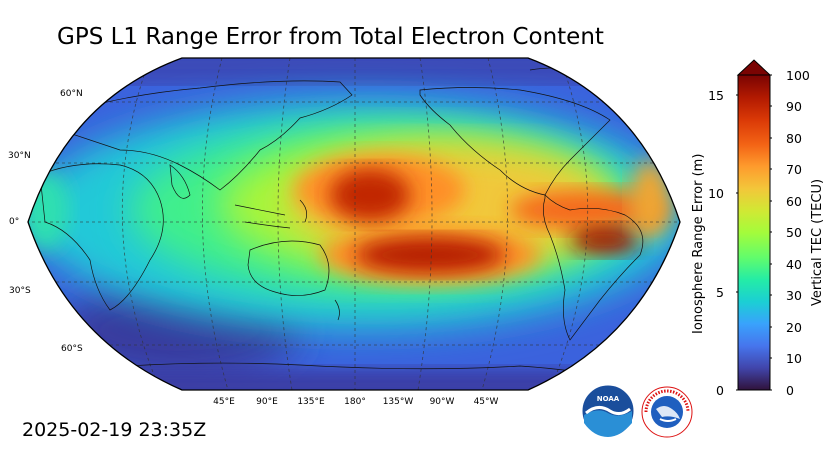 Image resolution: width=832 pixels, height=468 pixels. Describe the element at coordinates (14, 222) in the screenshot. I see `lat-label-0: 0°` at that location.